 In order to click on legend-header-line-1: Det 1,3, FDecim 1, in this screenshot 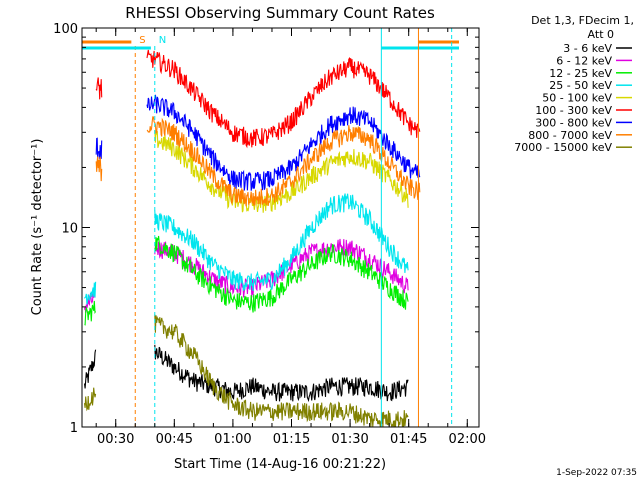, I will do `click(582, 20)`.